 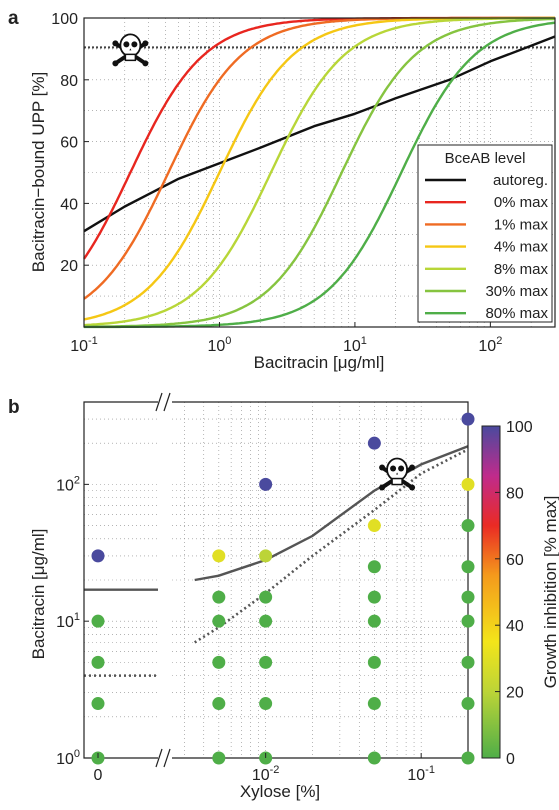 I want to click on x-tick-label-base: 0, so click(x=98, y=775).